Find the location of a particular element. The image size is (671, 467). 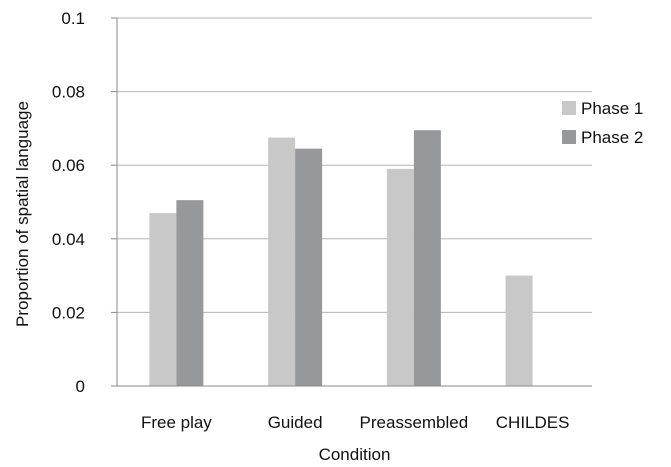

y-tick-label: 0.04 is located at coordinates (68, 239).